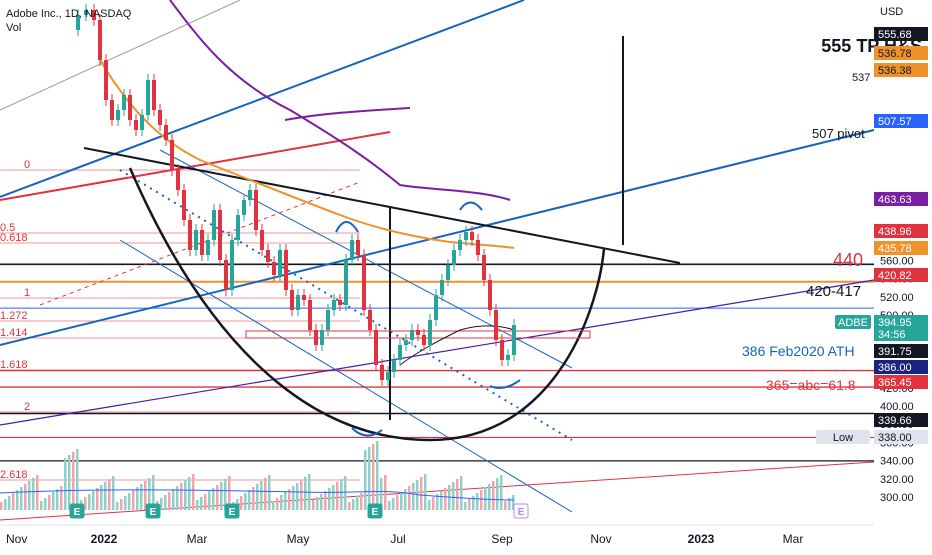 This screenshot has width=932, height=555. Describe the element at coordinates (897, 498) in the screenshot. I see `y-tick-label: 300.00` at that location.